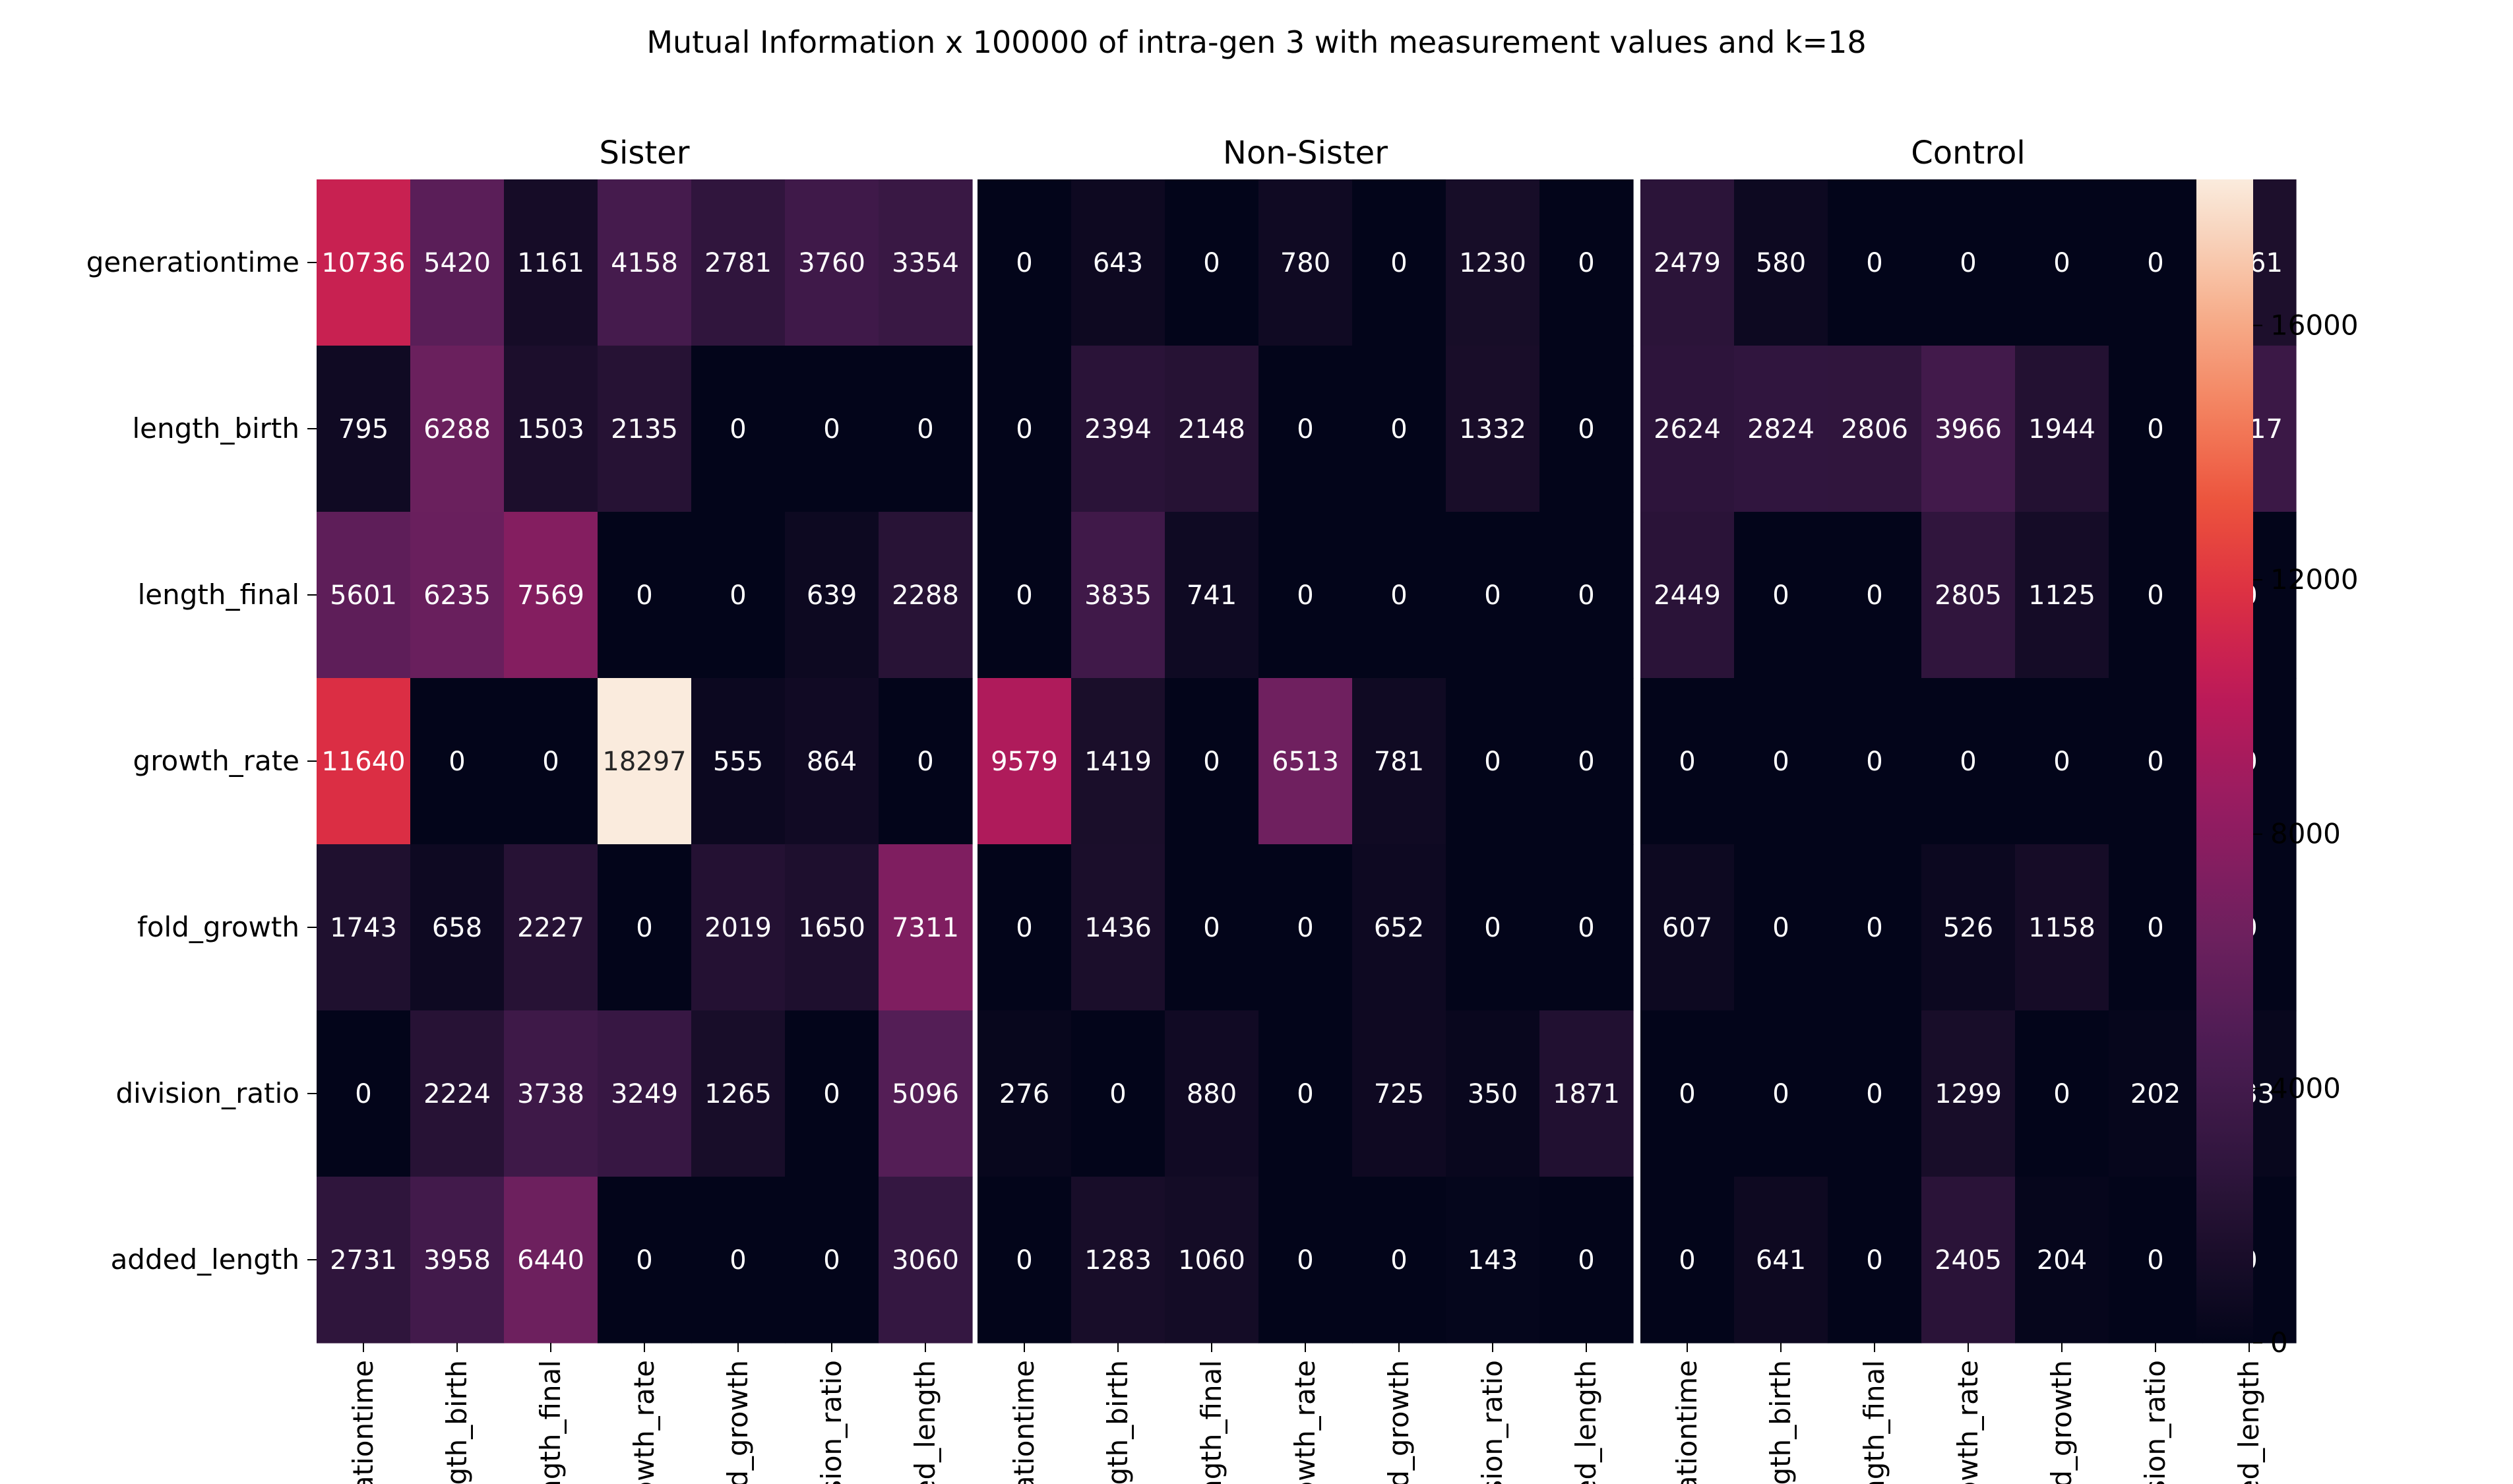  I want to click on cell-value-label: 1230, so click(1493, 263).